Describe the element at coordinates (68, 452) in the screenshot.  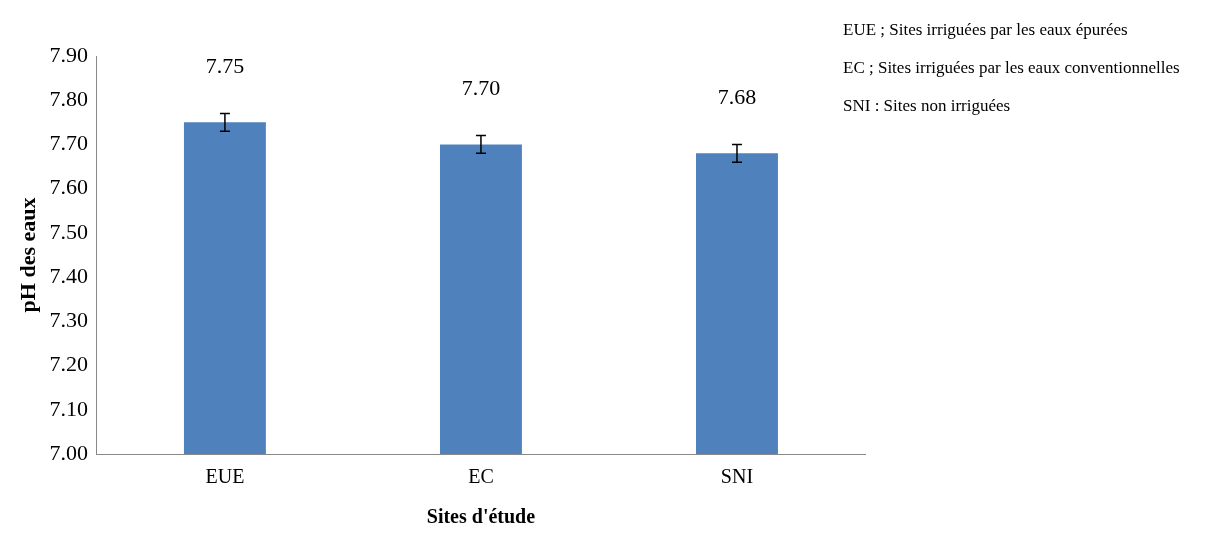
I see `y-tick-label: 7.00` at that location.